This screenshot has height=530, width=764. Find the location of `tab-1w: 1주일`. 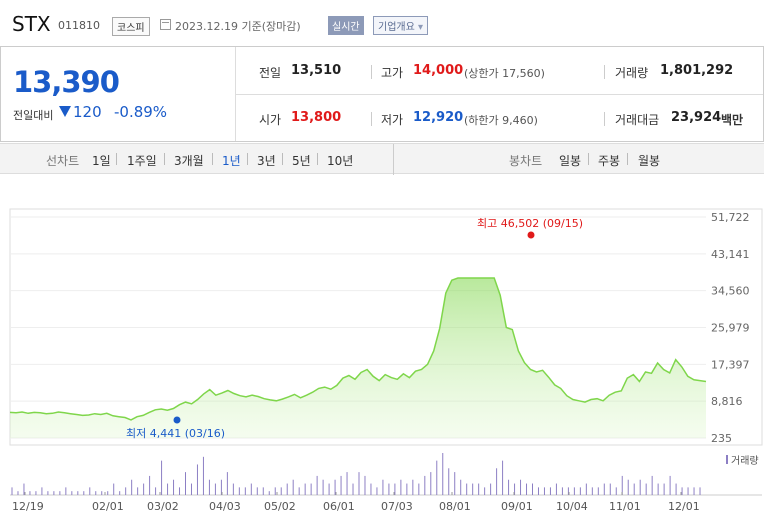

tab-1w: 1주일 is located at coordinates (142, 161).